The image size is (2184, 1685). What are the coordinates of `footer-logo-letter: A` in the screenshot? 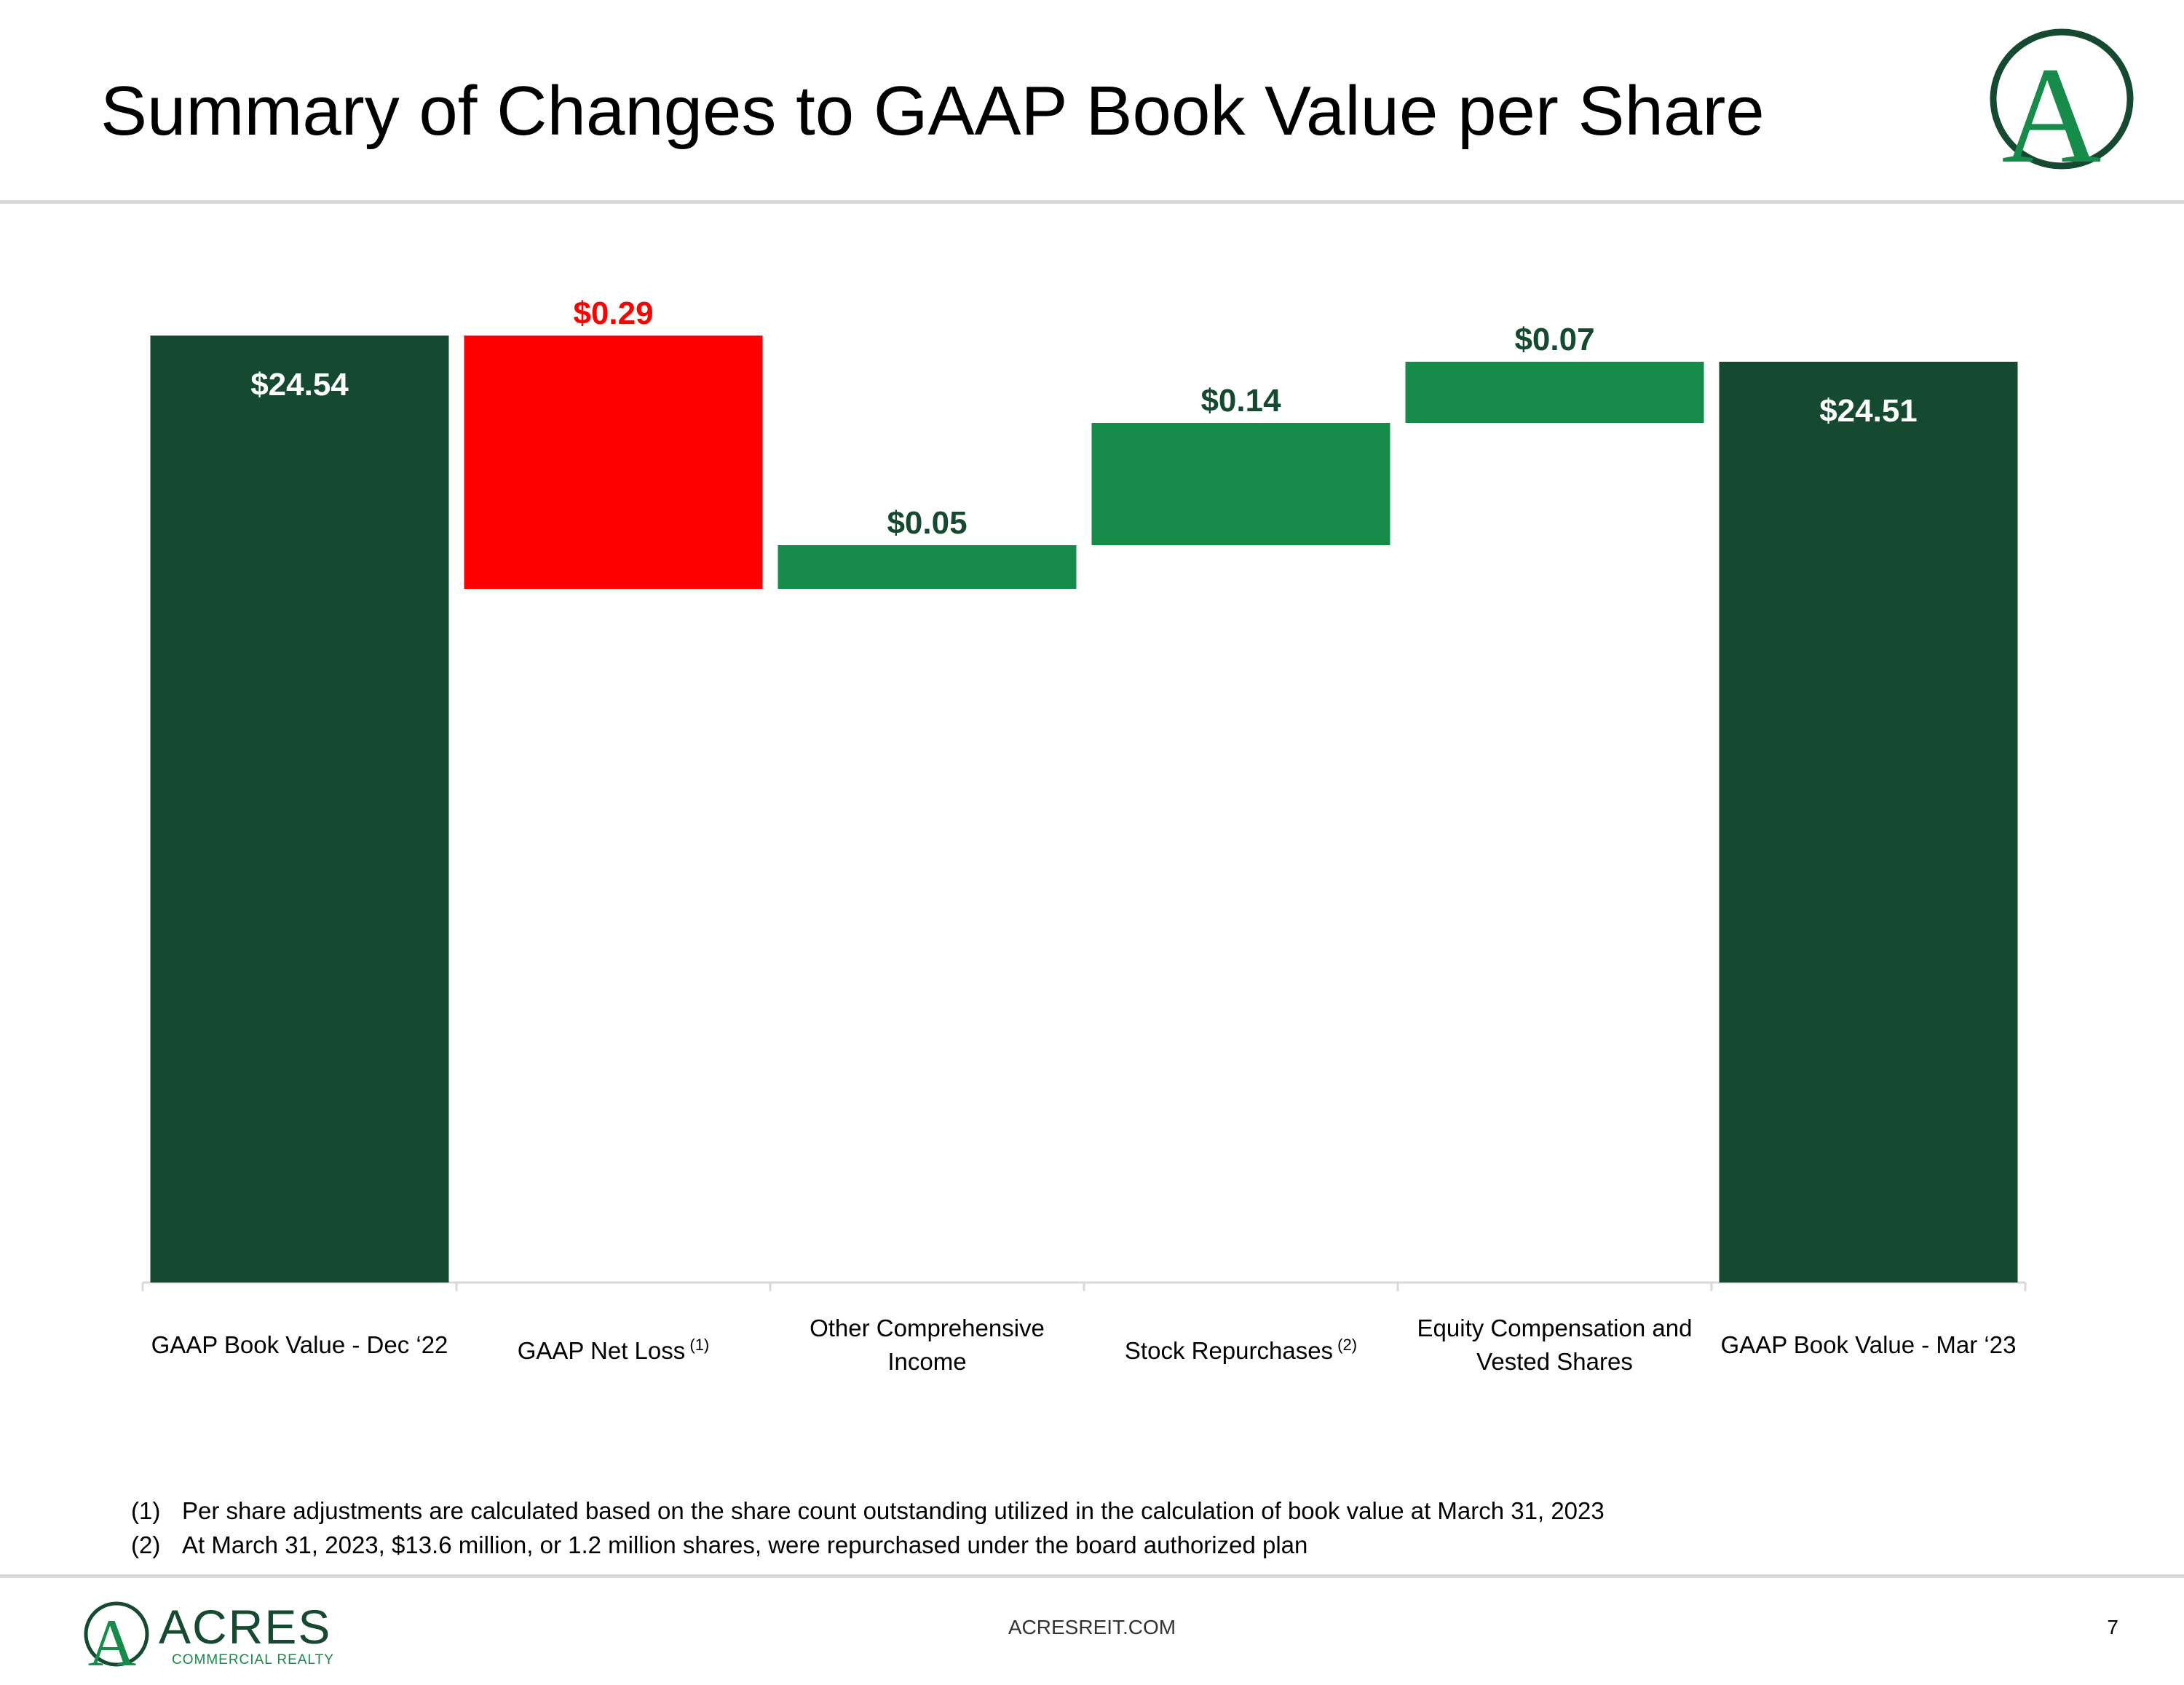 It's located at (112, 1640).